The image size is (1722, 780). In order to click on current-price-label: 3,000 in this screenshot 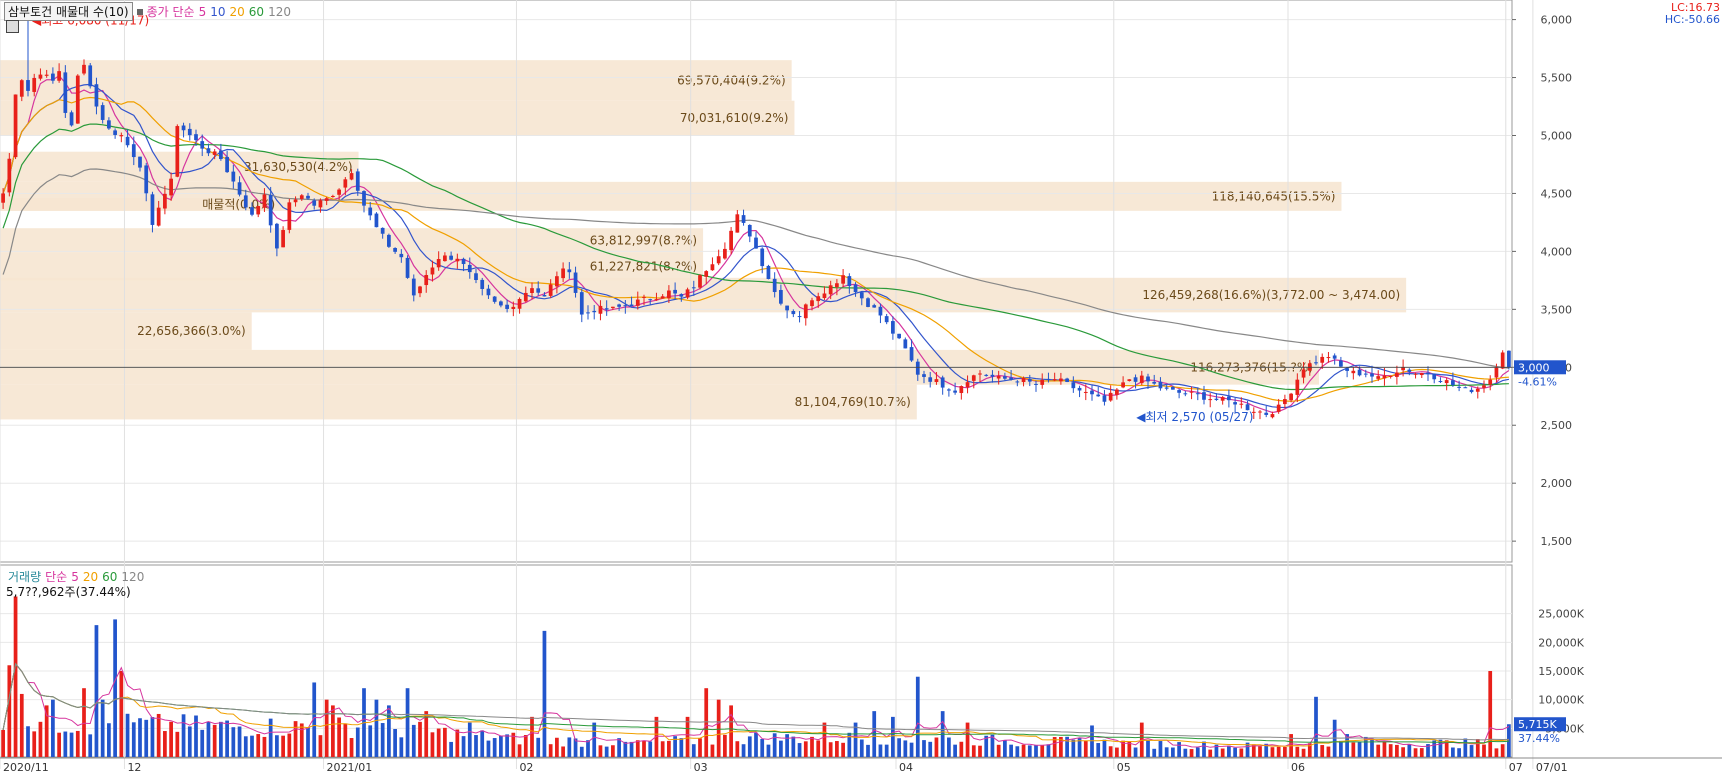, I will do `click(1534, 367)`.